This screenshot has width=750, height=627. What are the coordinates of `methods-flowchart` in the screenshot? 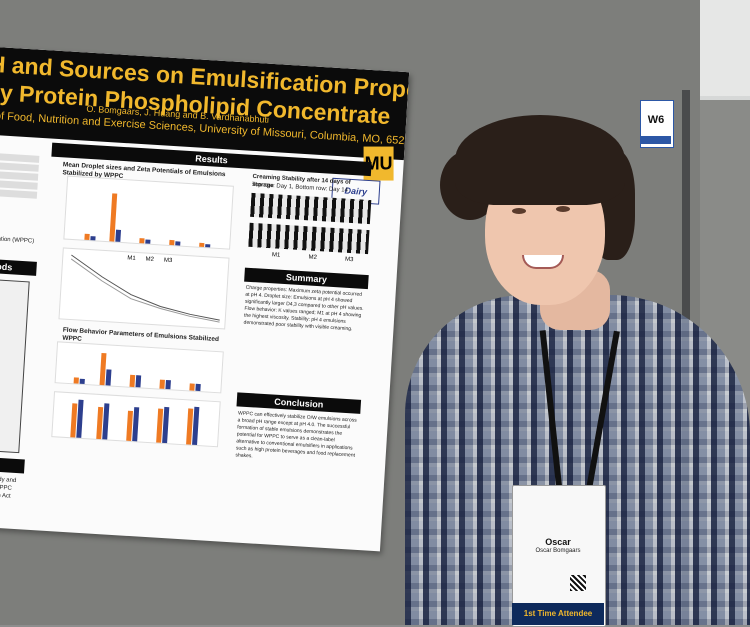 It's located at (15, 365).